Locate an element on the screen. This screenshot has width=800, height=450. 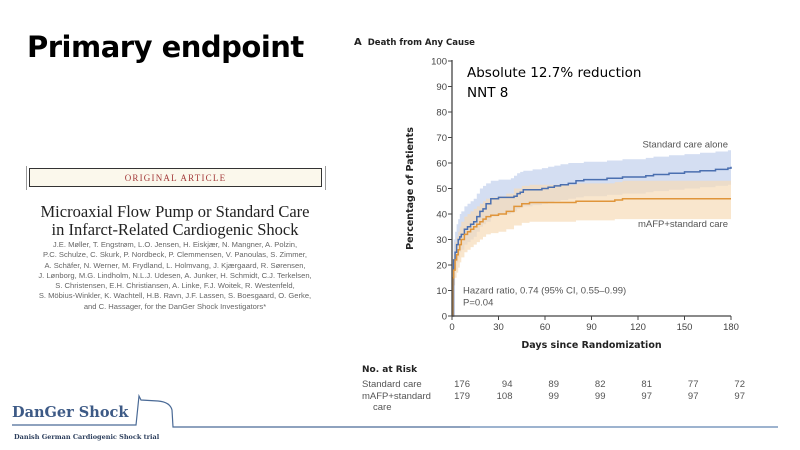
risk-cell: 176 is located at coordinates (462, 384).